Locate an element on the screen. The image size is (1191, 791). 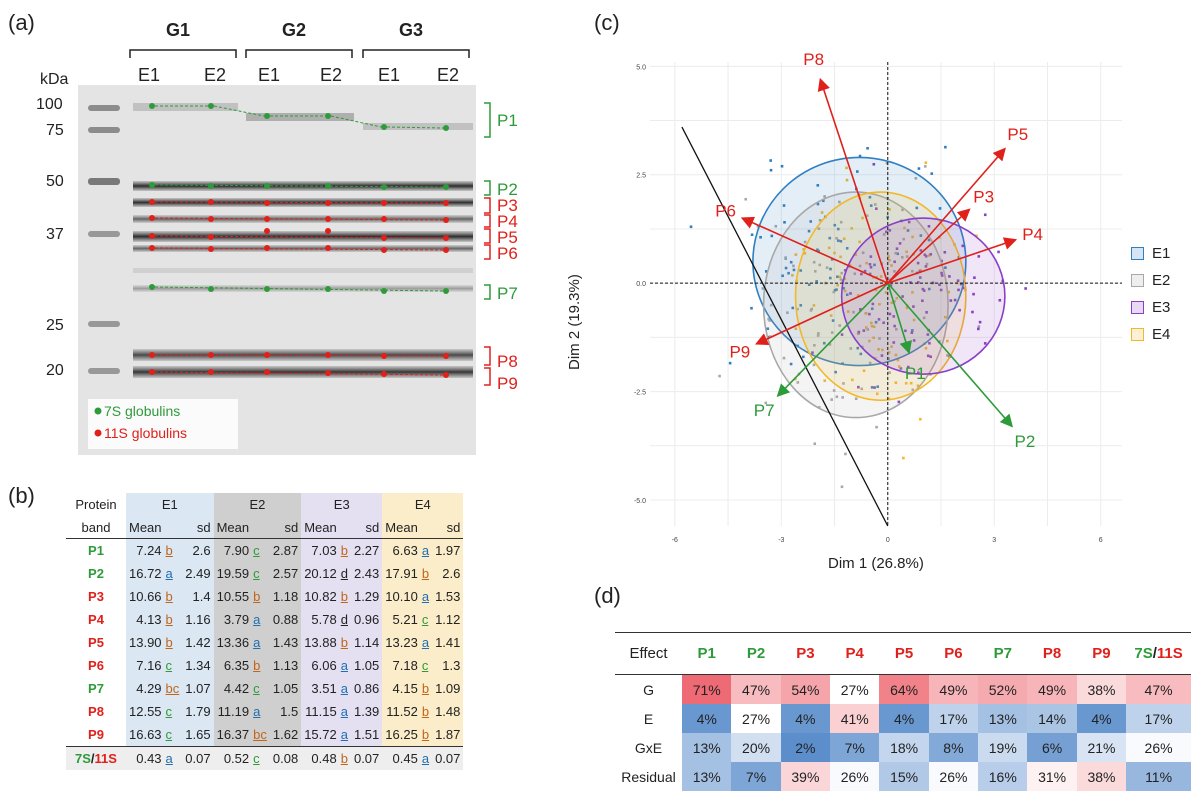
heatmap-cell: 38% is located at coordinates (1101, 690).